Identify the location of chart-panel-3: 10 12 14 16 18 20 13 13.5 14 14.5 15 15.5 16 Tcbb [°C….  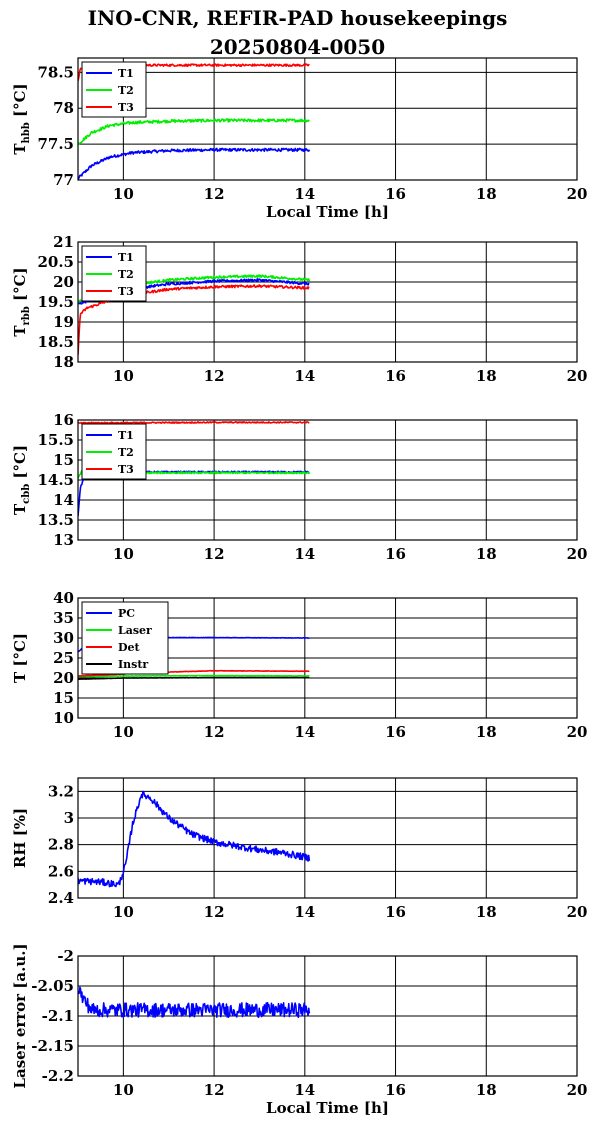
(299, 487).